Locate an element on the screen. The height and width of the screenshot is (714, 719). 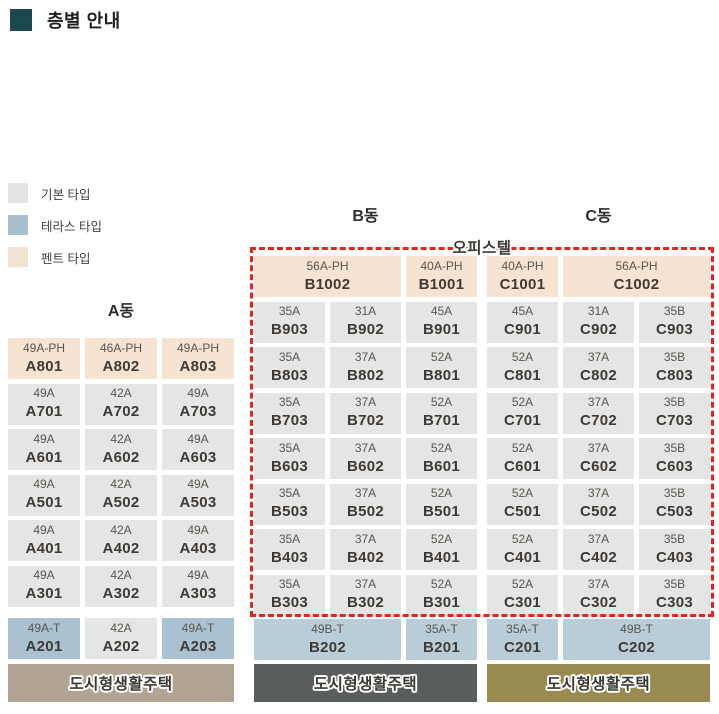
unit-number-label: C803 is located at coordinates (674, 375).